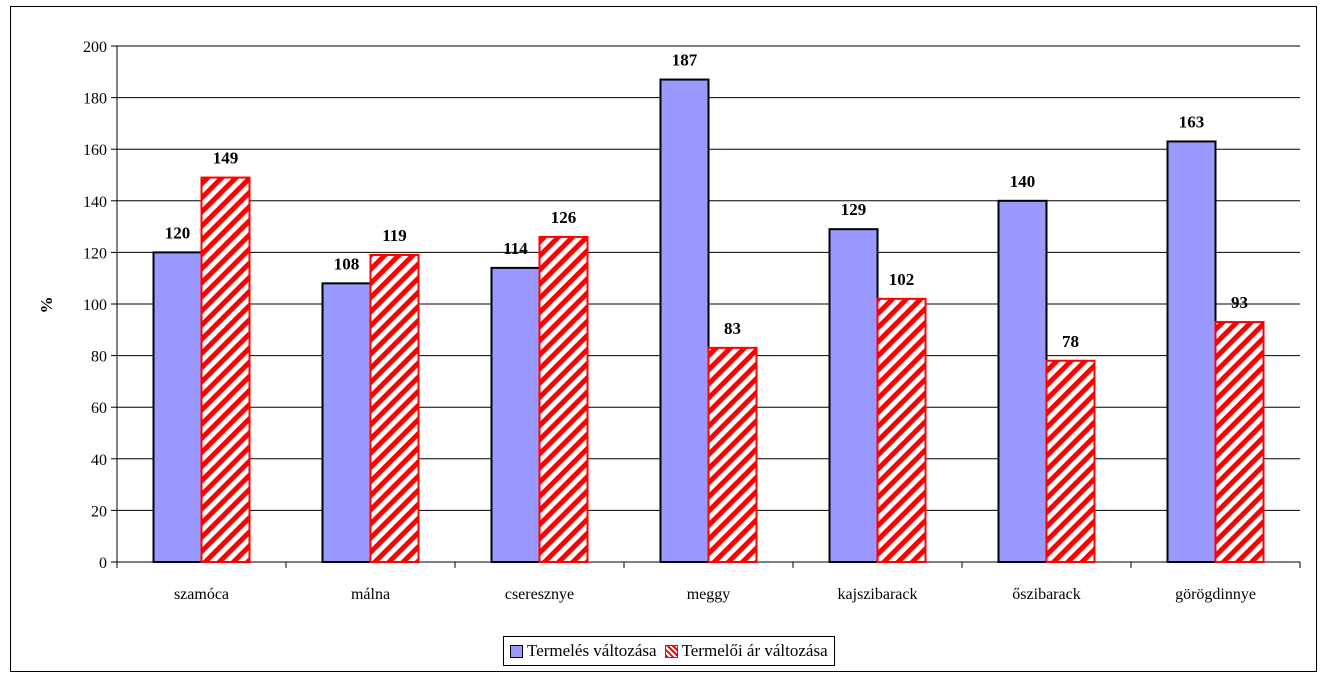 The image size is (1321, 673). What do you see at coordinates (685, 60) in the screenshot?
I see `data-label-production: 187` at bounding box center [685, 60].